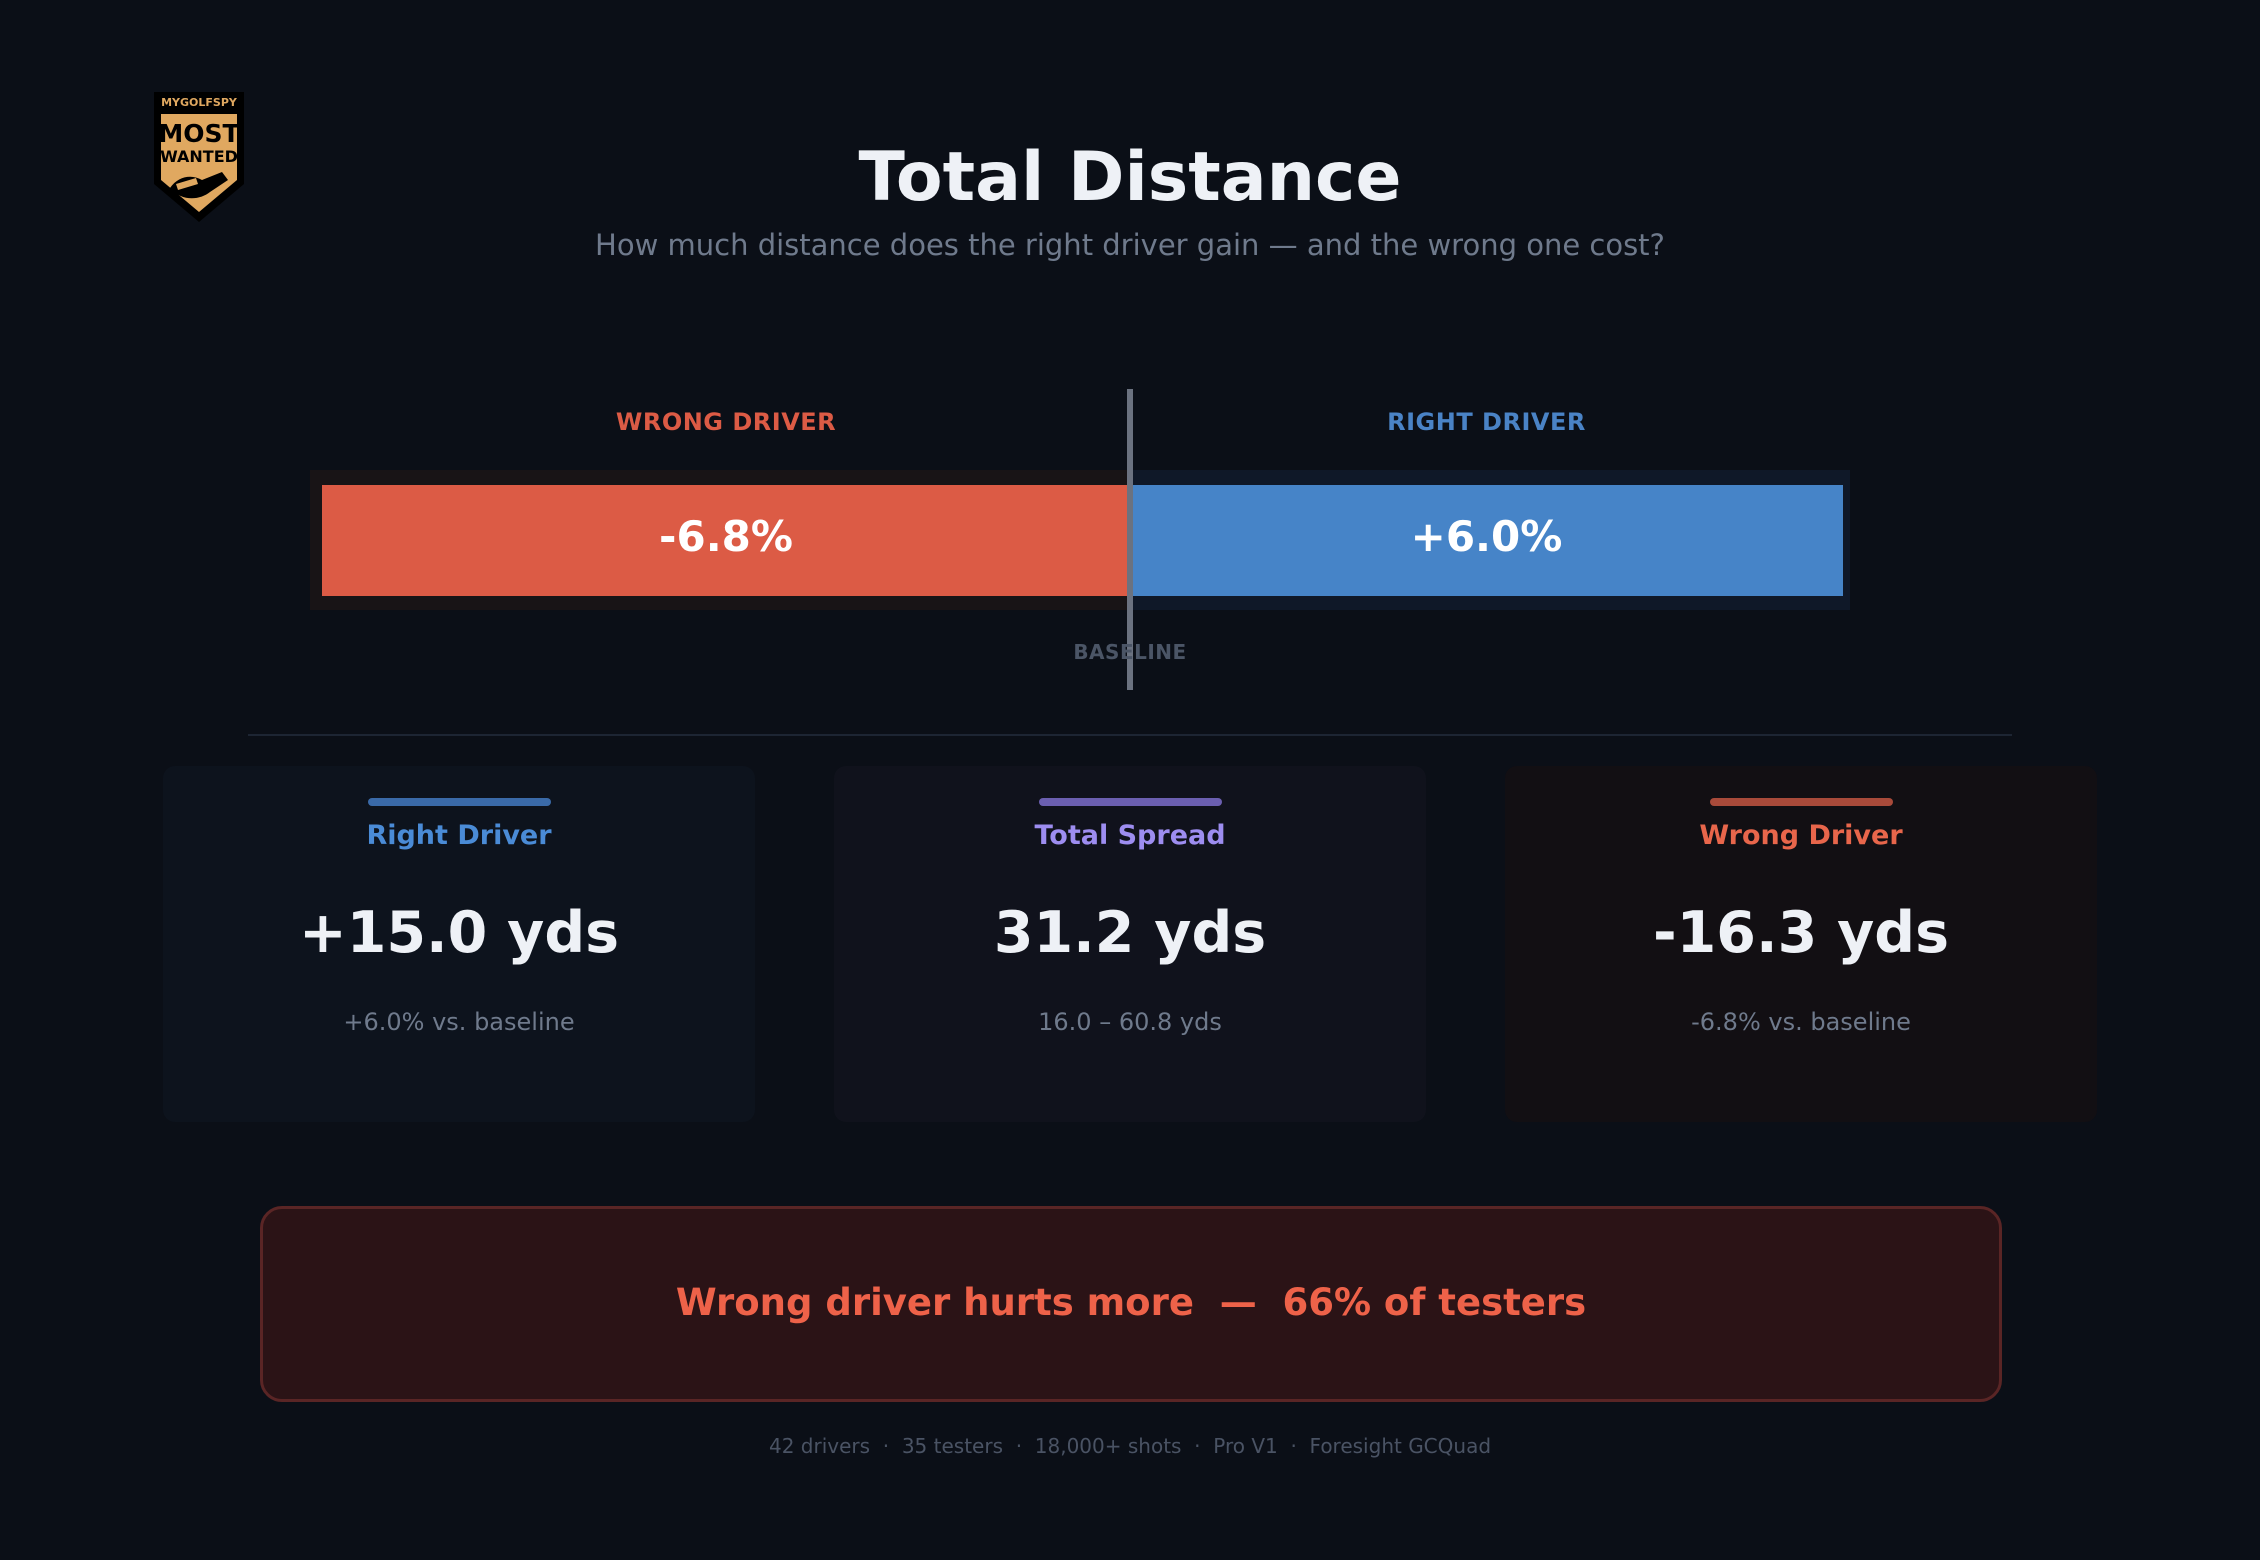  What do you see at coordinates (459, 1022) in the screenshot?
I see `card-subtext: +6.0% vs. baseline` at bounding box center [459, 1022].